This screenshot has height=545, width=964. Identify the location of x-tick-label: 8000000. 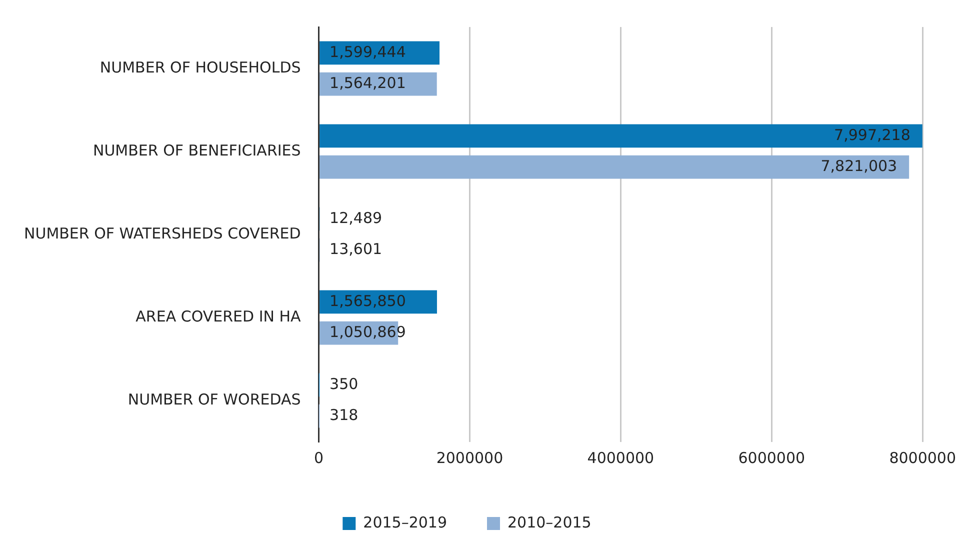
(922, 457).